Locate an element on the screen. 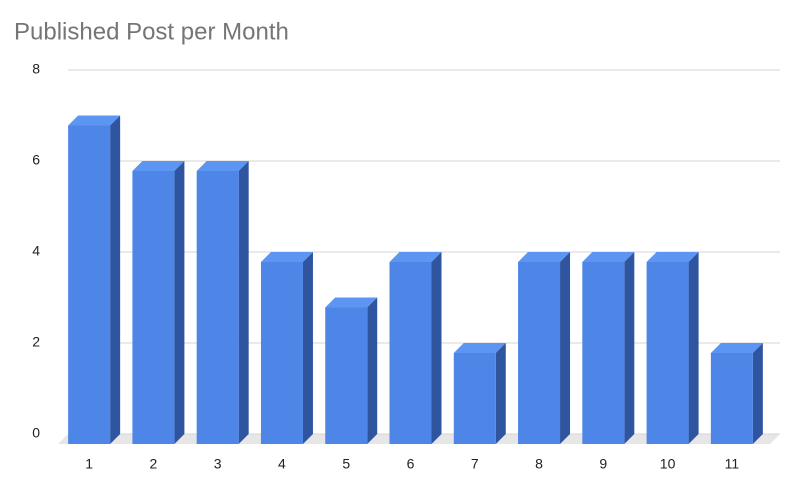  x-tick-label: 3 is located at coordinates (218, 464).